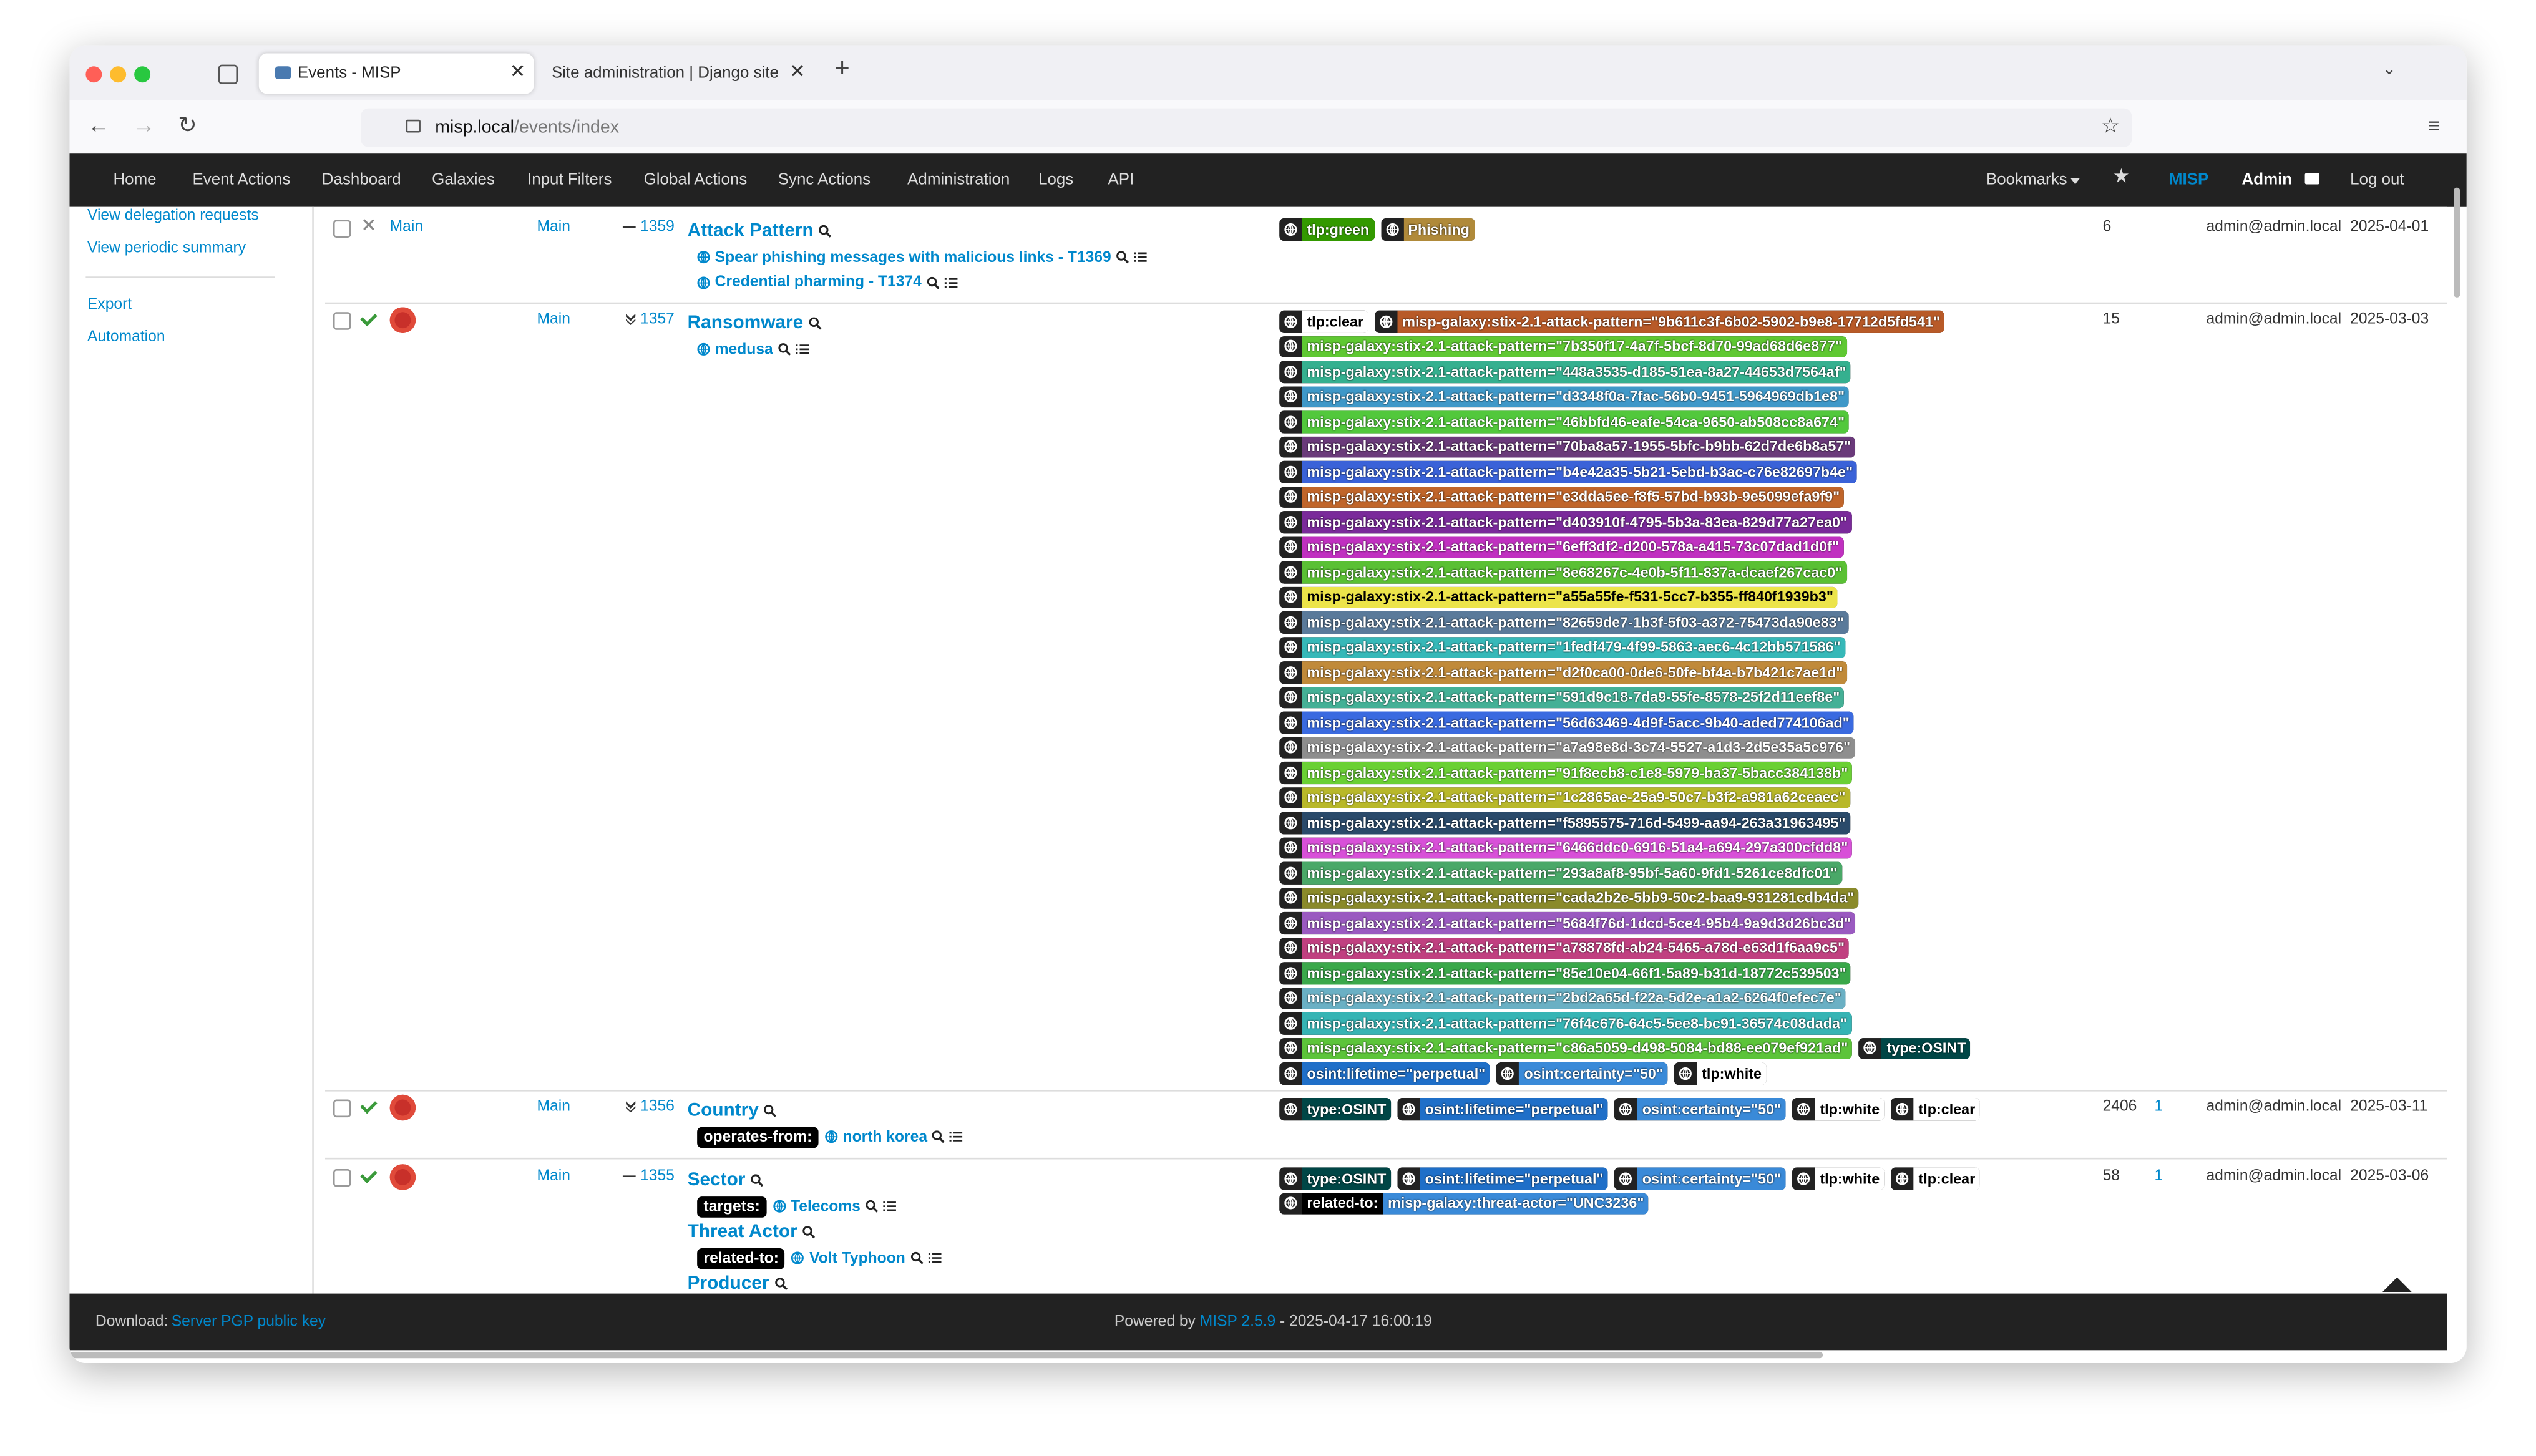  I want to click on tag: Phishing, so click(1427, 229).